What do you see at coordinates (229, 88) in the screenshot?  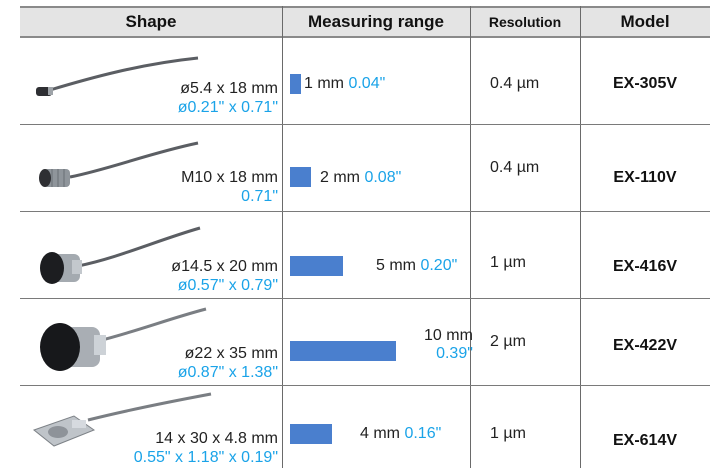 I see `dimension-mm: ø5.4 x 18 mm` at bounding box center [229, 88].